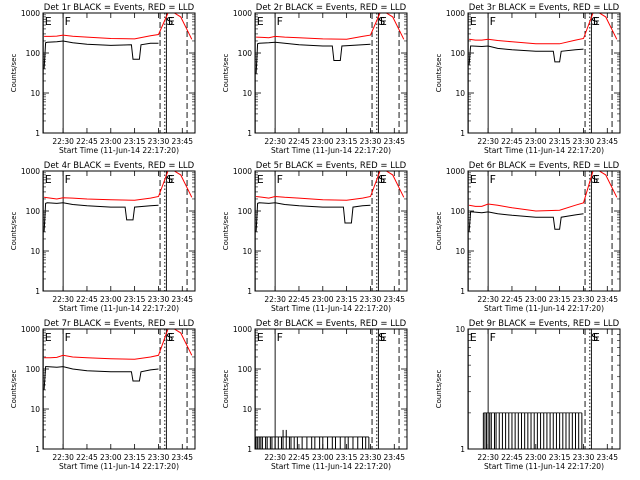 The height and width of the screenshot is (480, 640). What do you see at coordinates (331, 8) in the screenshot?
I see `chart-title: Det 2r BLACK = Events, RED = LLD` at bounding box center [331, 8].